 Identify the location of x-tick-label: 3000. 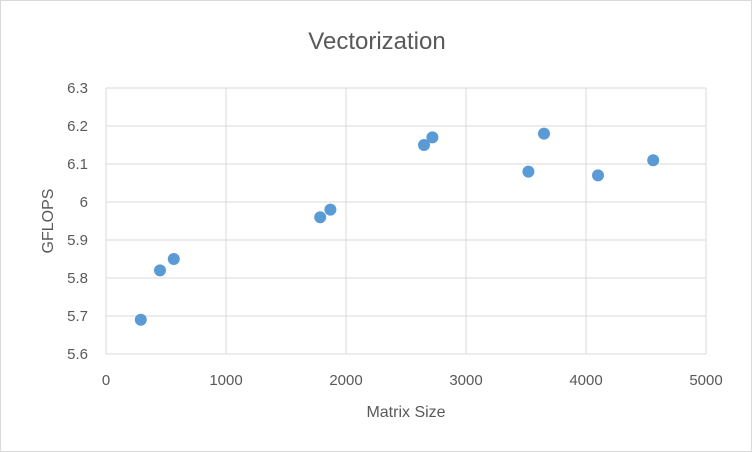
(465, 380).